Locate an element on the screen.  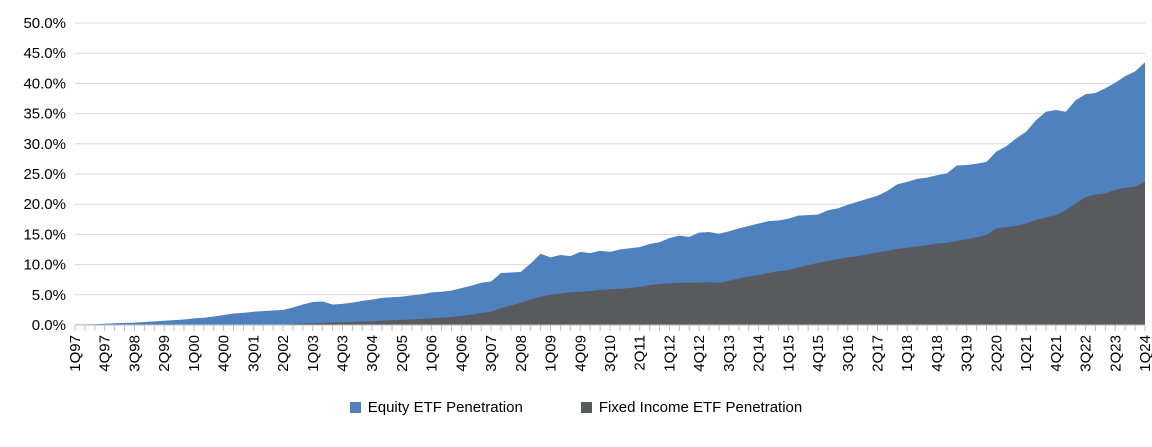
y-tick-label: 20.0% is located at coordinates (44, 204).